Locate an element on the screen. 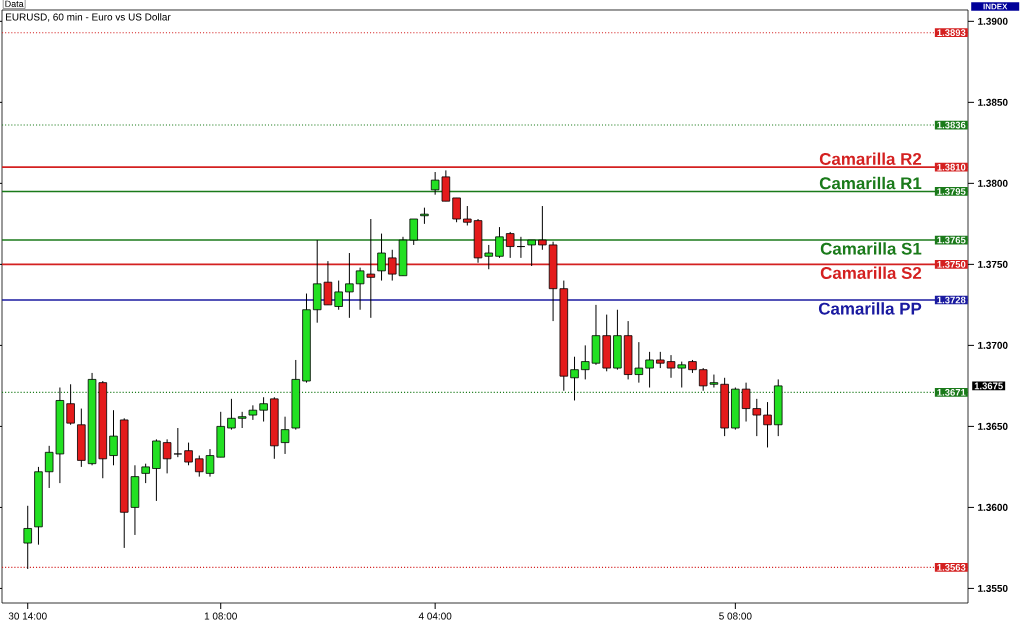 The height and width of the screenshot is (620, 1020). annotation: 1.3810 is located at coordinates (951, 167).